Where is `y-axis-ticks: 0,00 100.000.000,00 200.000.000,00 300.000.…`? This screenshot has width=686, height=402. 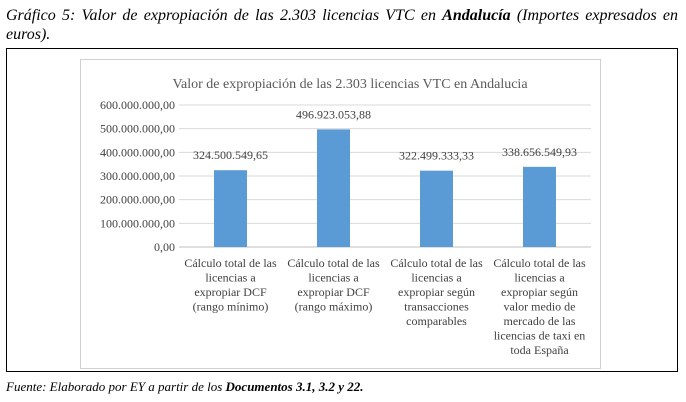
y-axis-ticks: 0,00 100.000.000,00 200.000.000,00 300.000.… is located at coordinates (137, 176).